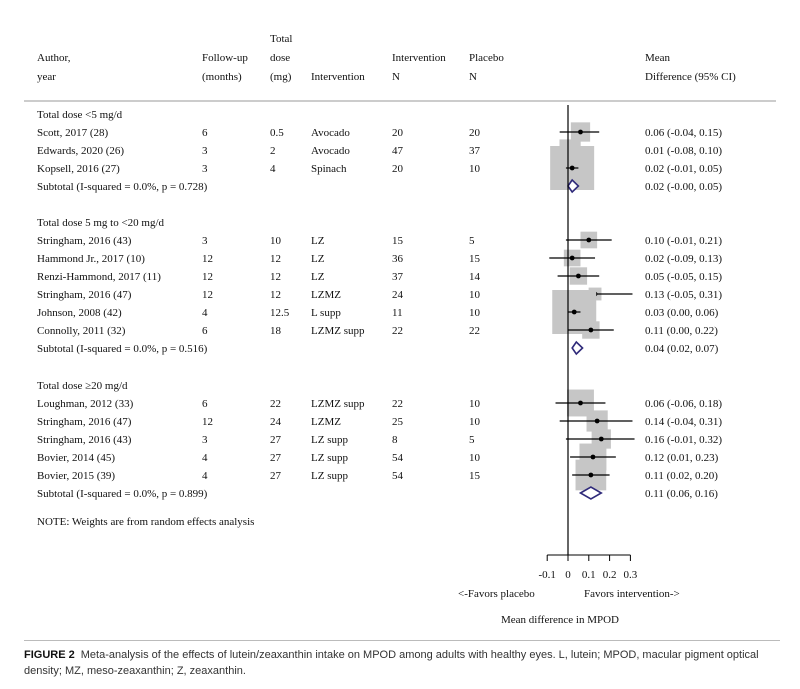 This screenshot has width=800, height=689. Describe the element at coordinates (683, 151) in the screenshot. I see `study-ci-text: 0.01 (-0.08, 0.10)` at that location.